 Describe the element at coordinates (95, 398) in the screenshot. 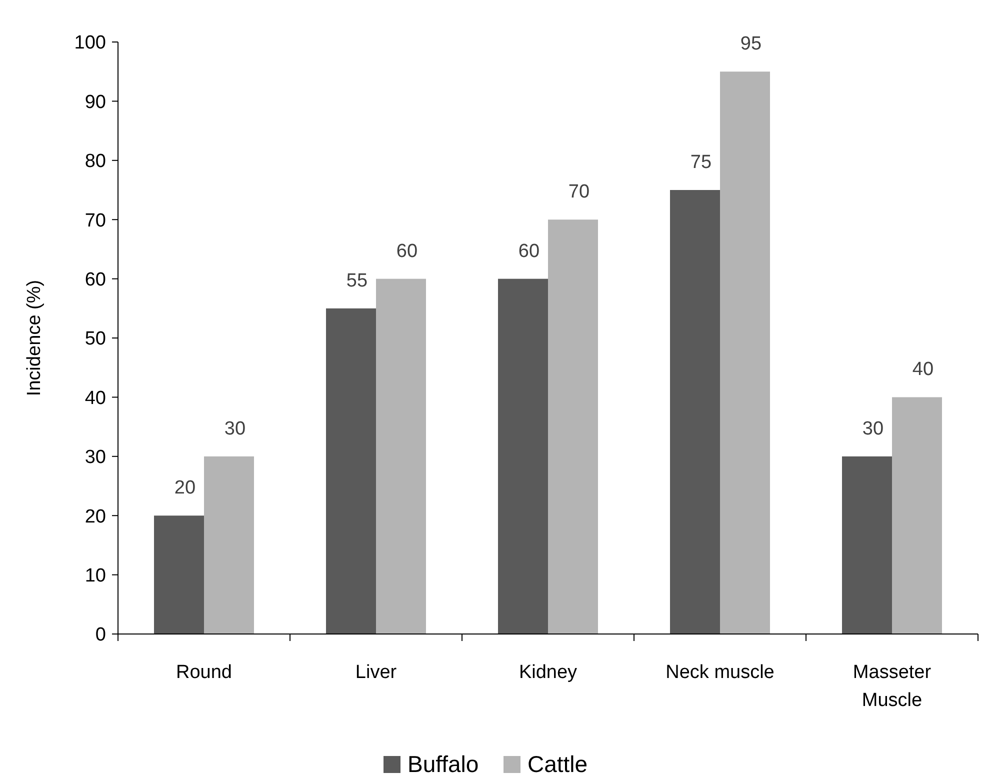

I see `y-tick-label: 40` at that location.